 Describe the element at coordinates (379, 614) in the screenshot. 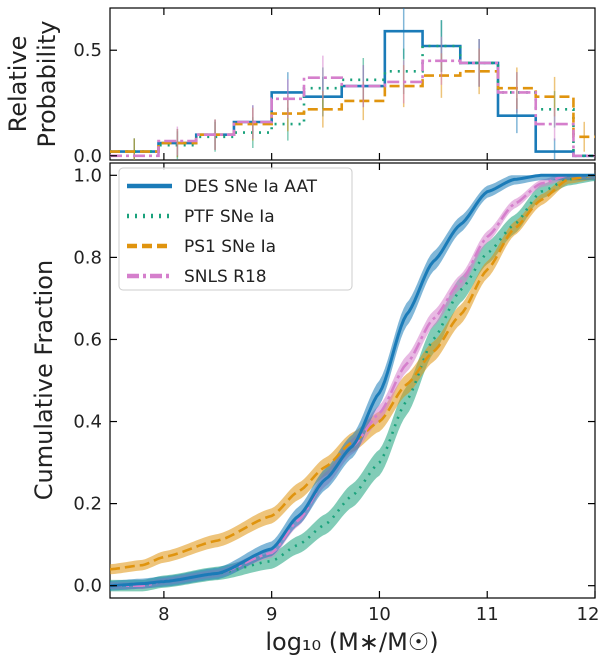

I see `bottom-xtick-label: 10` at that location.